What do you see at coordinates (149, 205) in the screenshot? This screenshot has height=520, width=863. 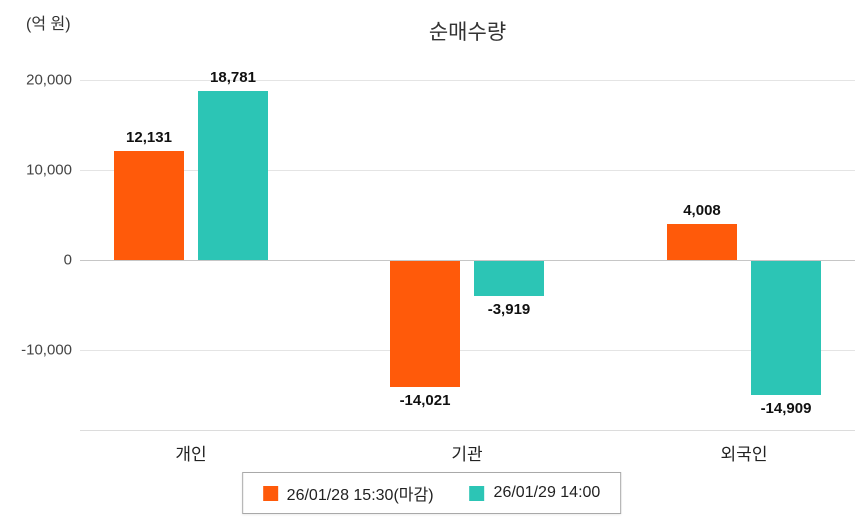 I see `bar-개인-series-1` at bounding box center [149, 205].